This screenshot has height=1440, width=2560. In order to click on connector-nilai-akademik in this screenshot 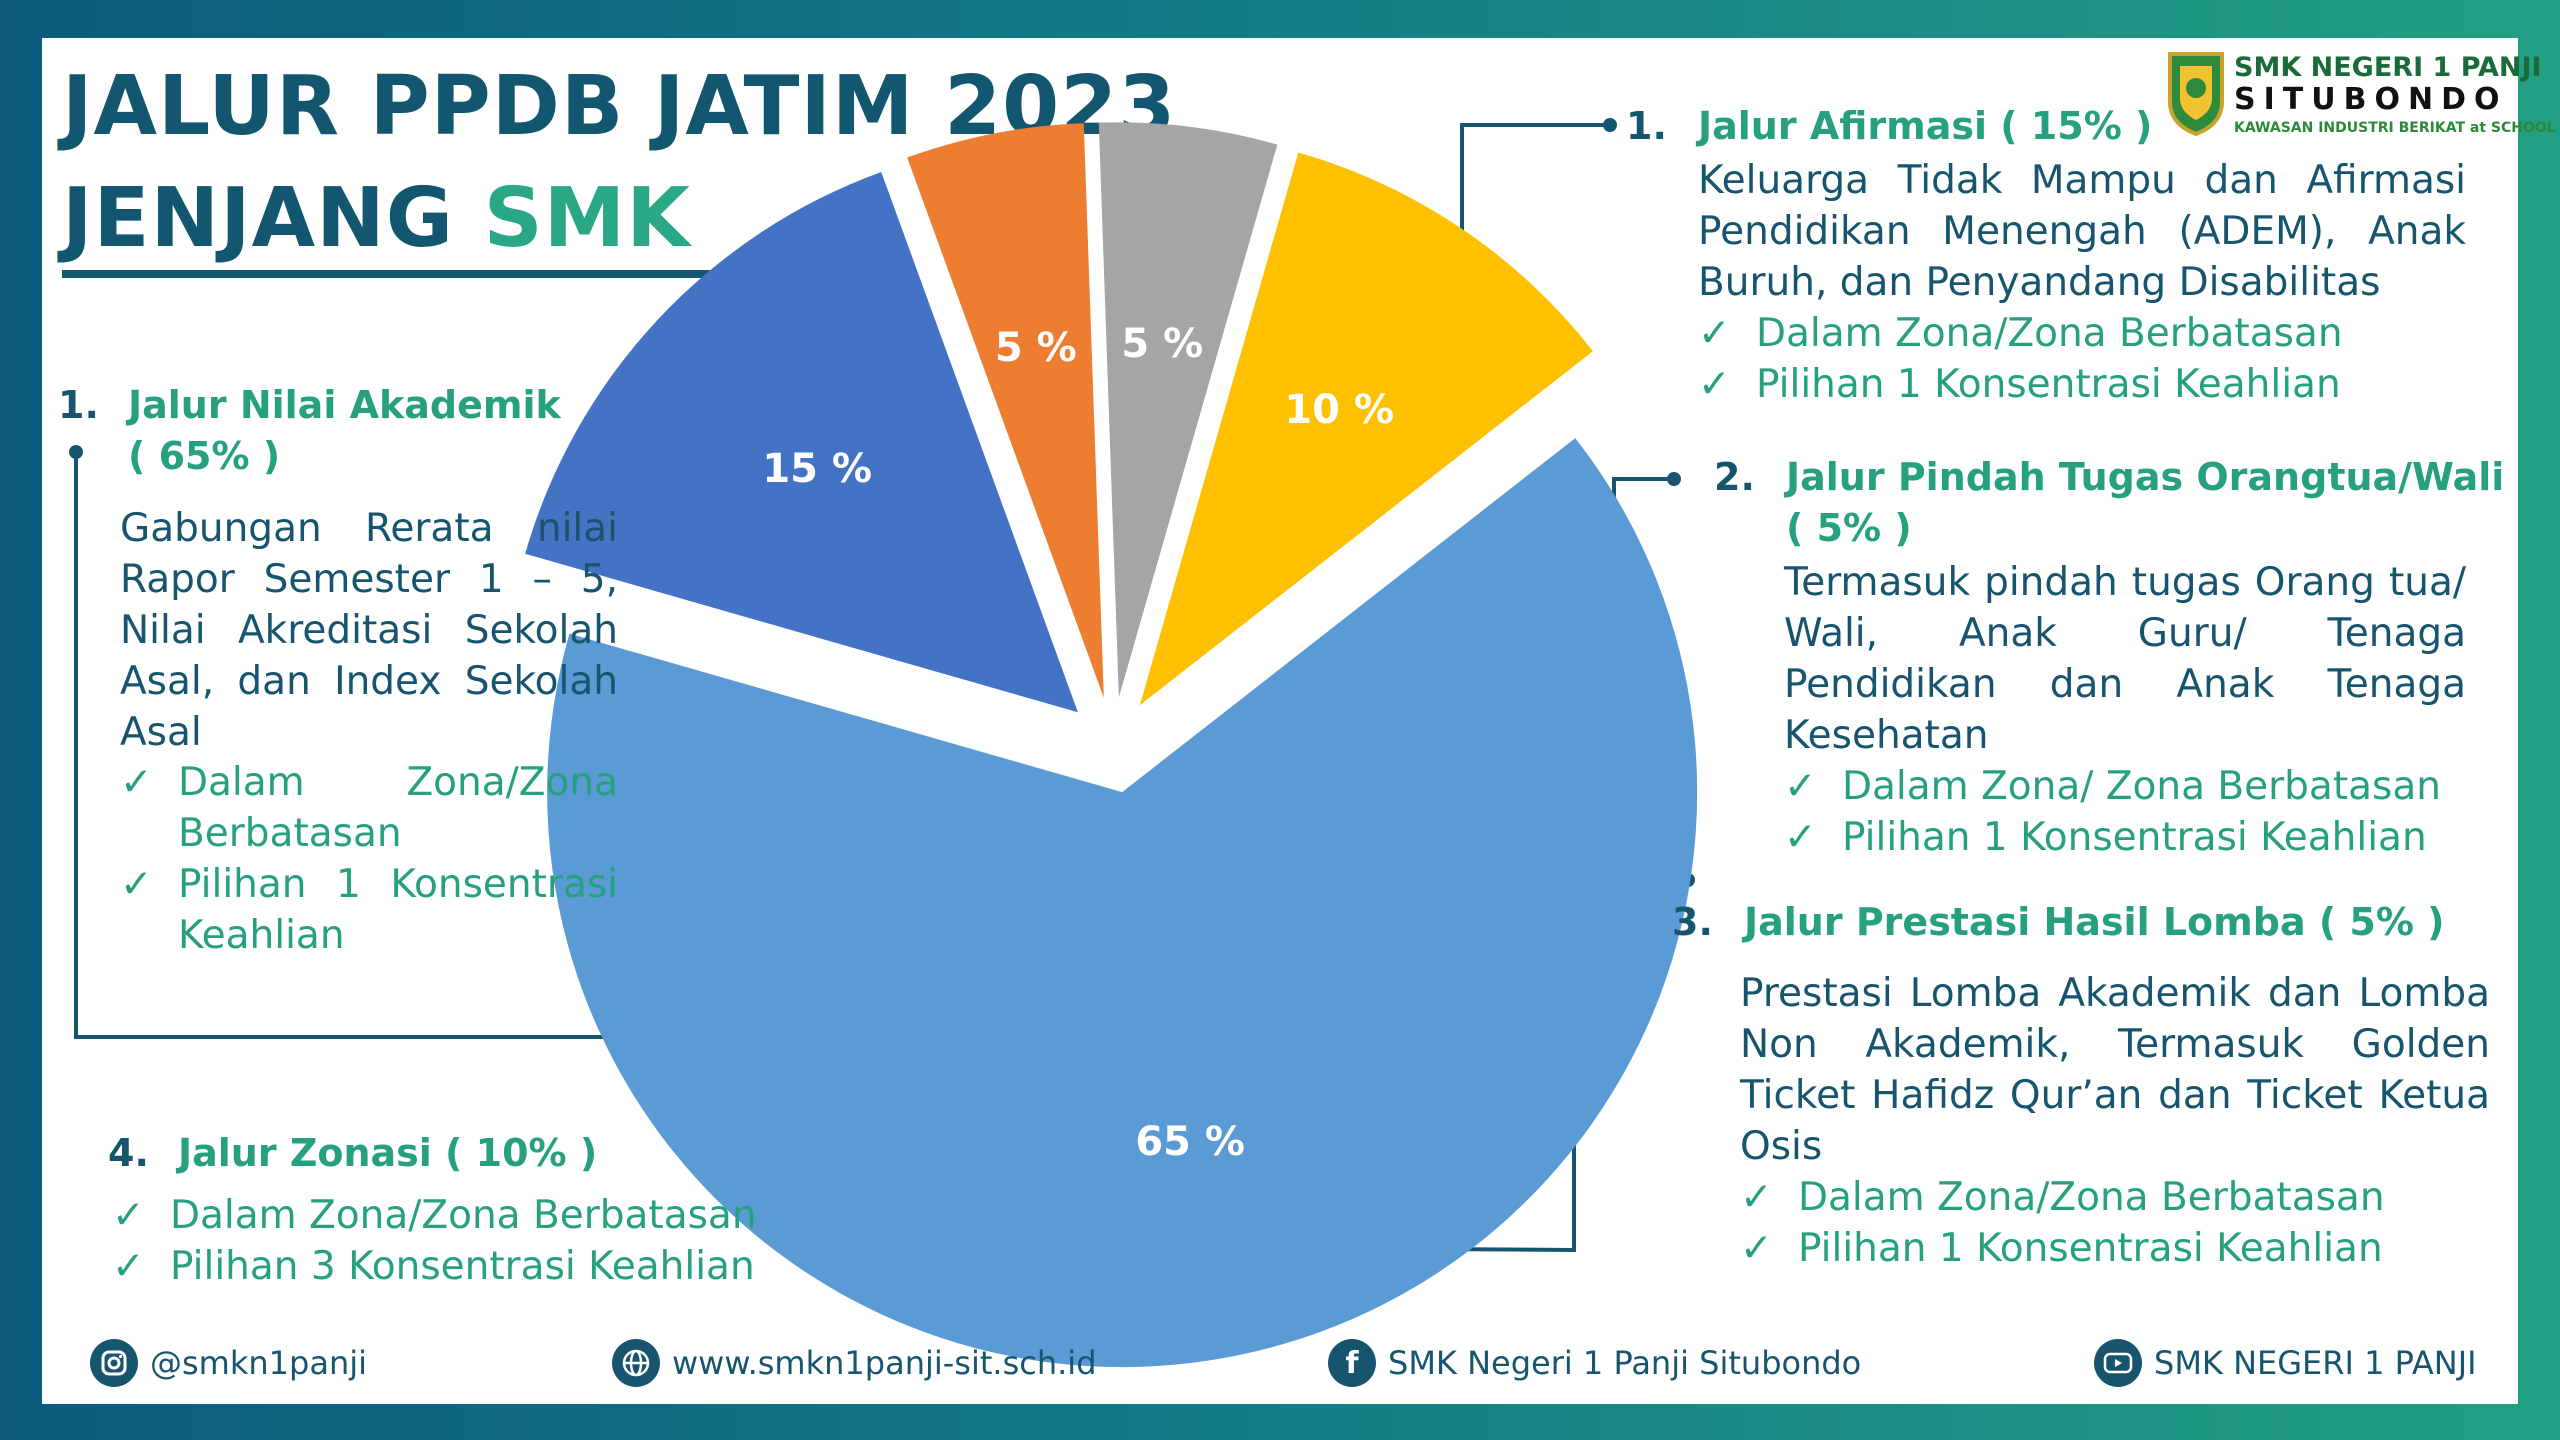, I will do `click(408, 745)`.